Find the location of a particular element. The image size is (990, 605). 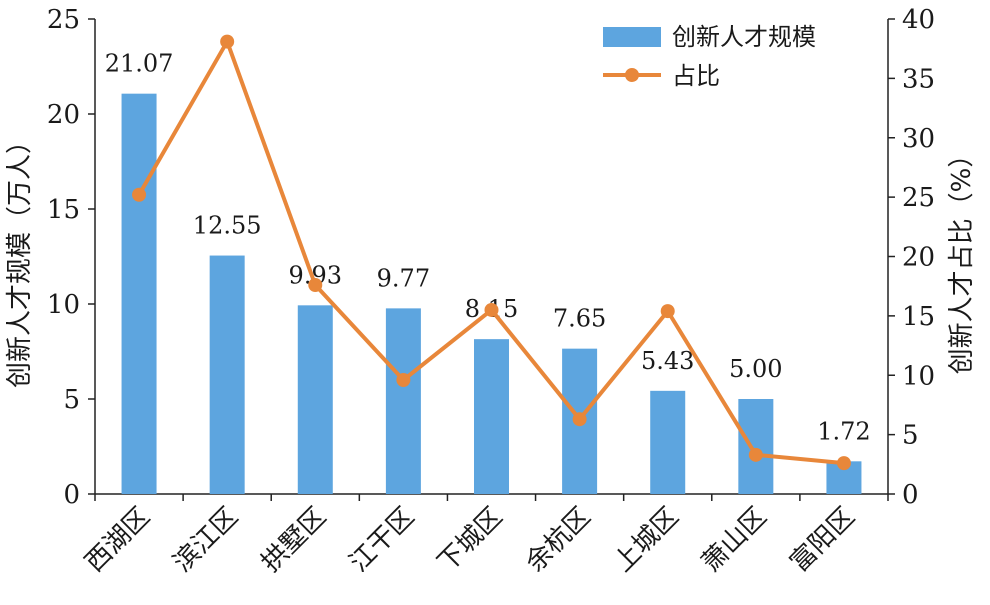

y-tick-label: 0 is located at coordinates (71, 495).